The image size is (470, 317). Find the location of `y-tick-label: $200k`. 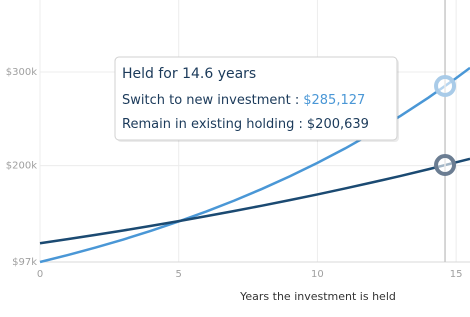

y-tick-label: $200k is located at coordinates (21, 166).